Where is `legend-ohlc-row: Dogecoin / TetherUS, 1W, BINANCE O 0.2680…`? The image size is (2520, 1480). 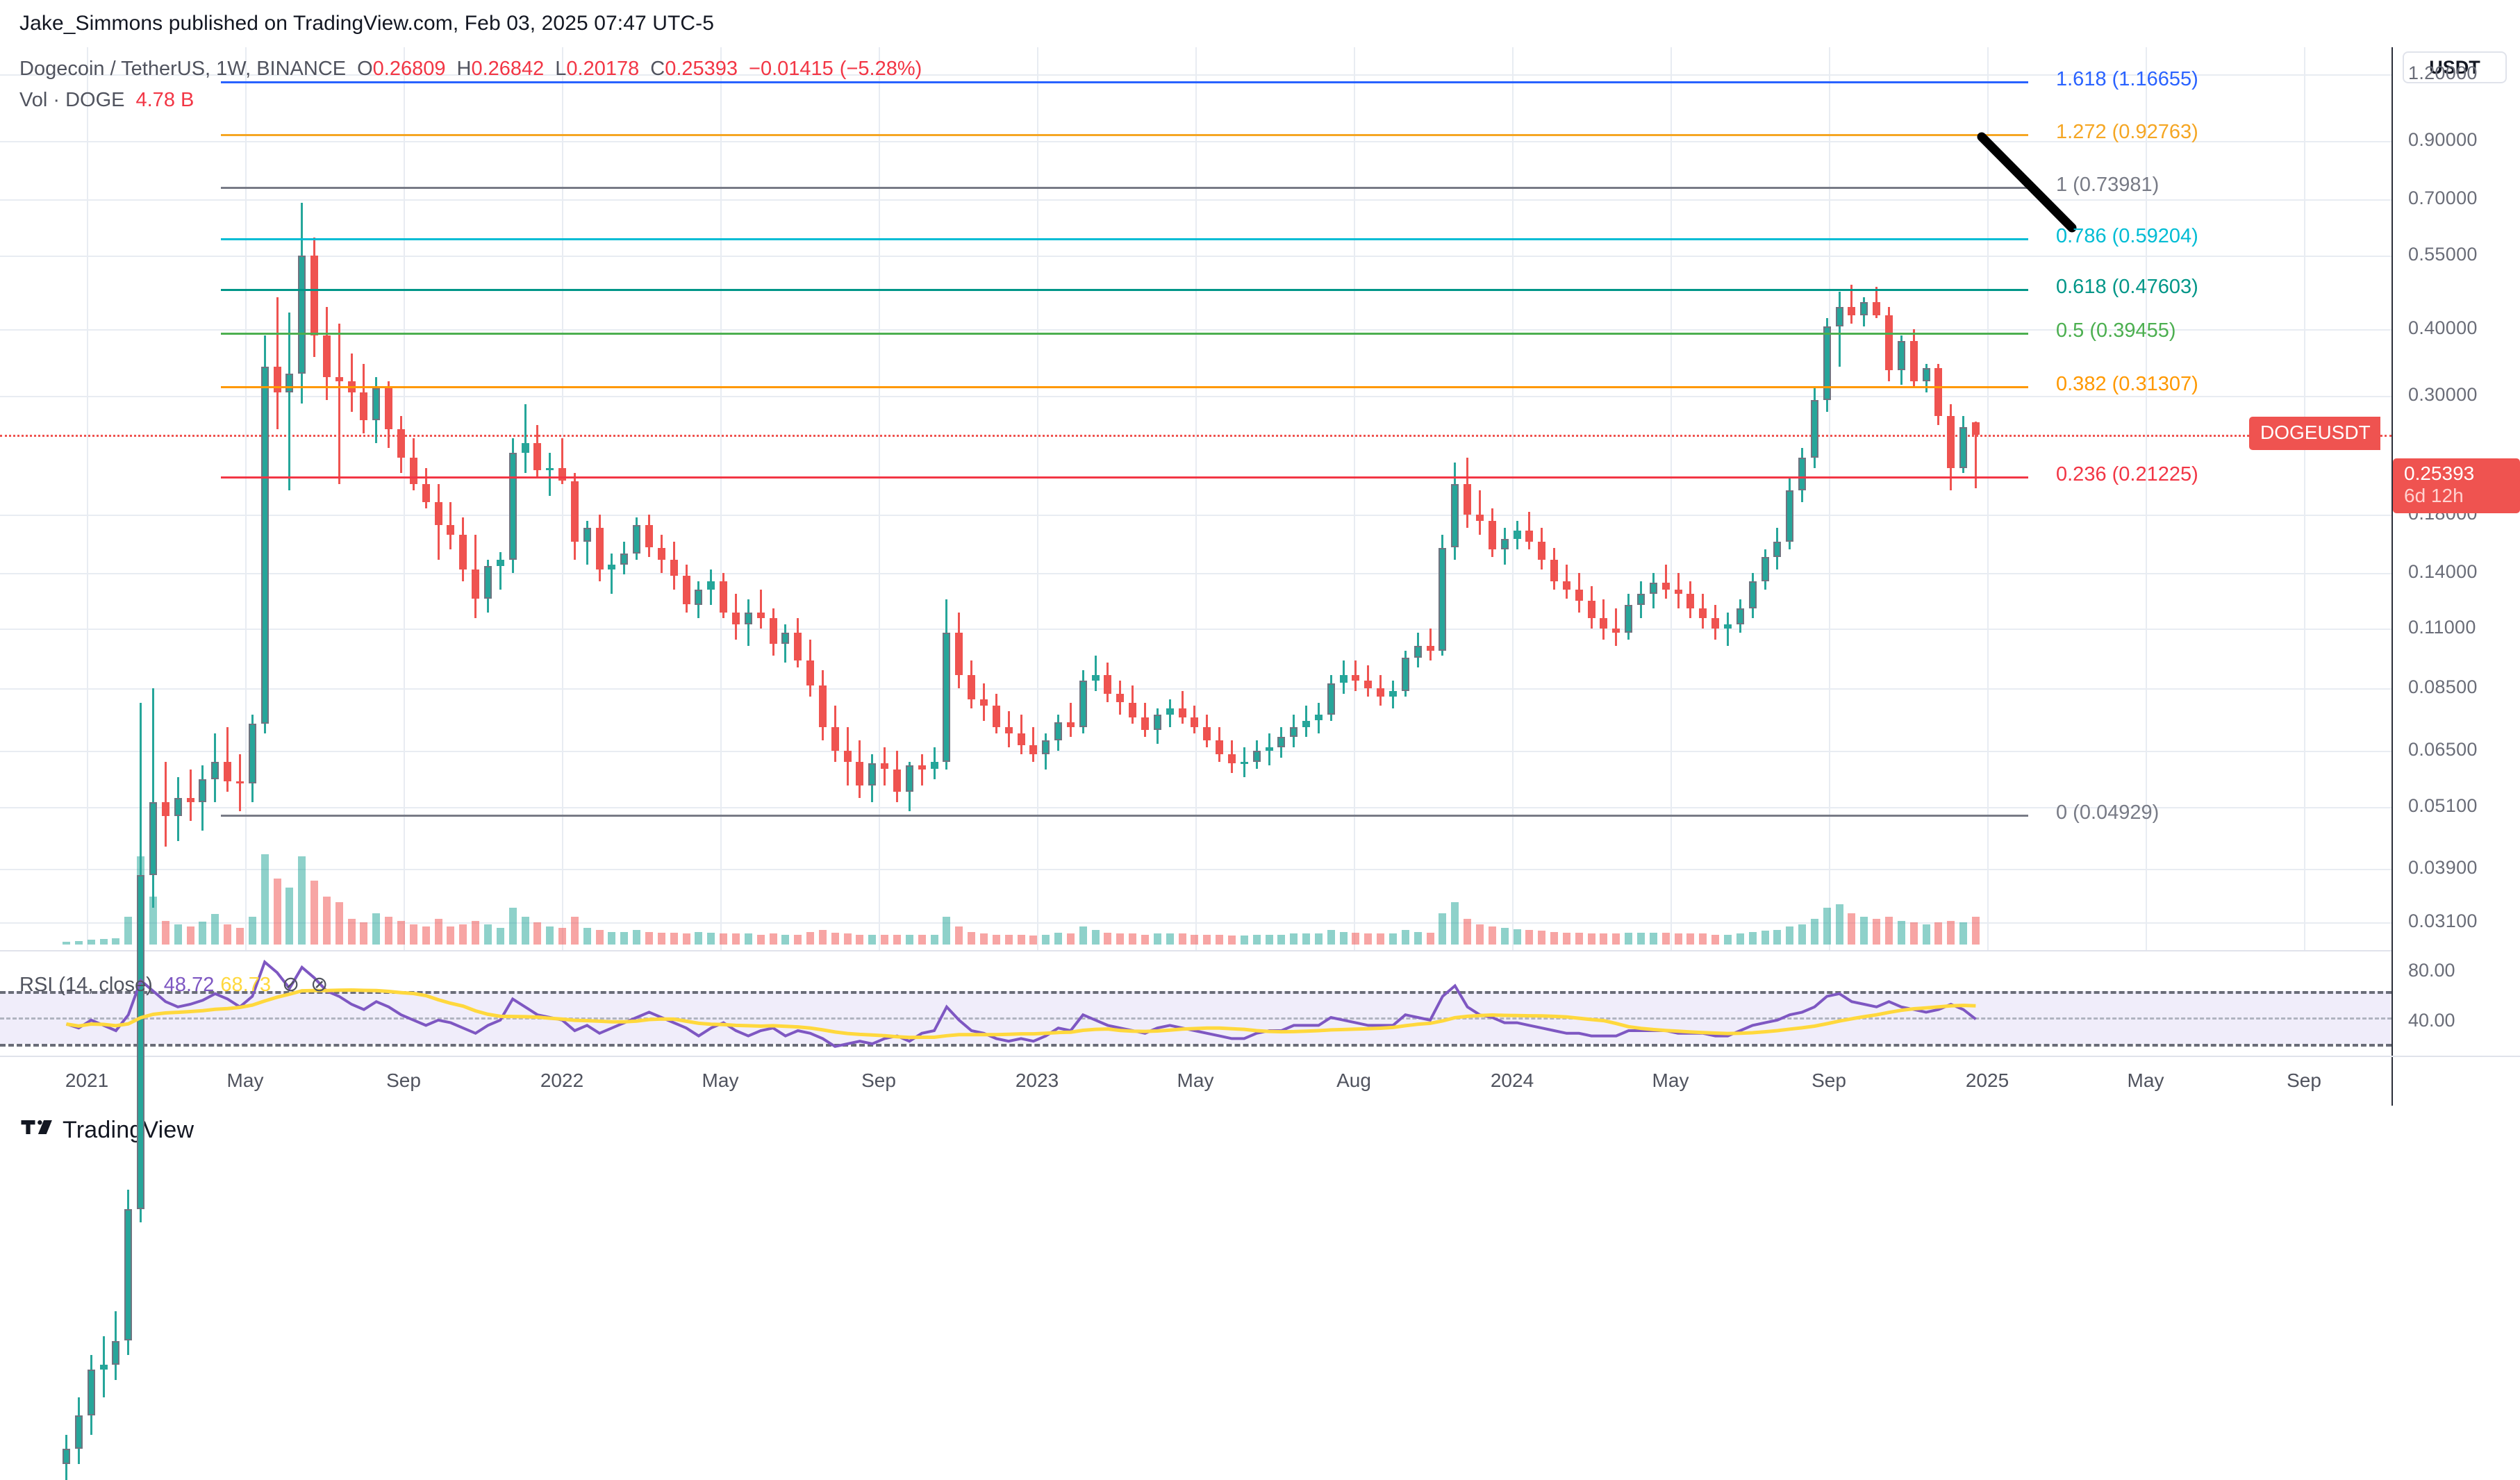
legend-ohlc-row: Dogecoin / TetherUS, 1W, BINANCE O 0.2680… is located at coordinates (470, 69).